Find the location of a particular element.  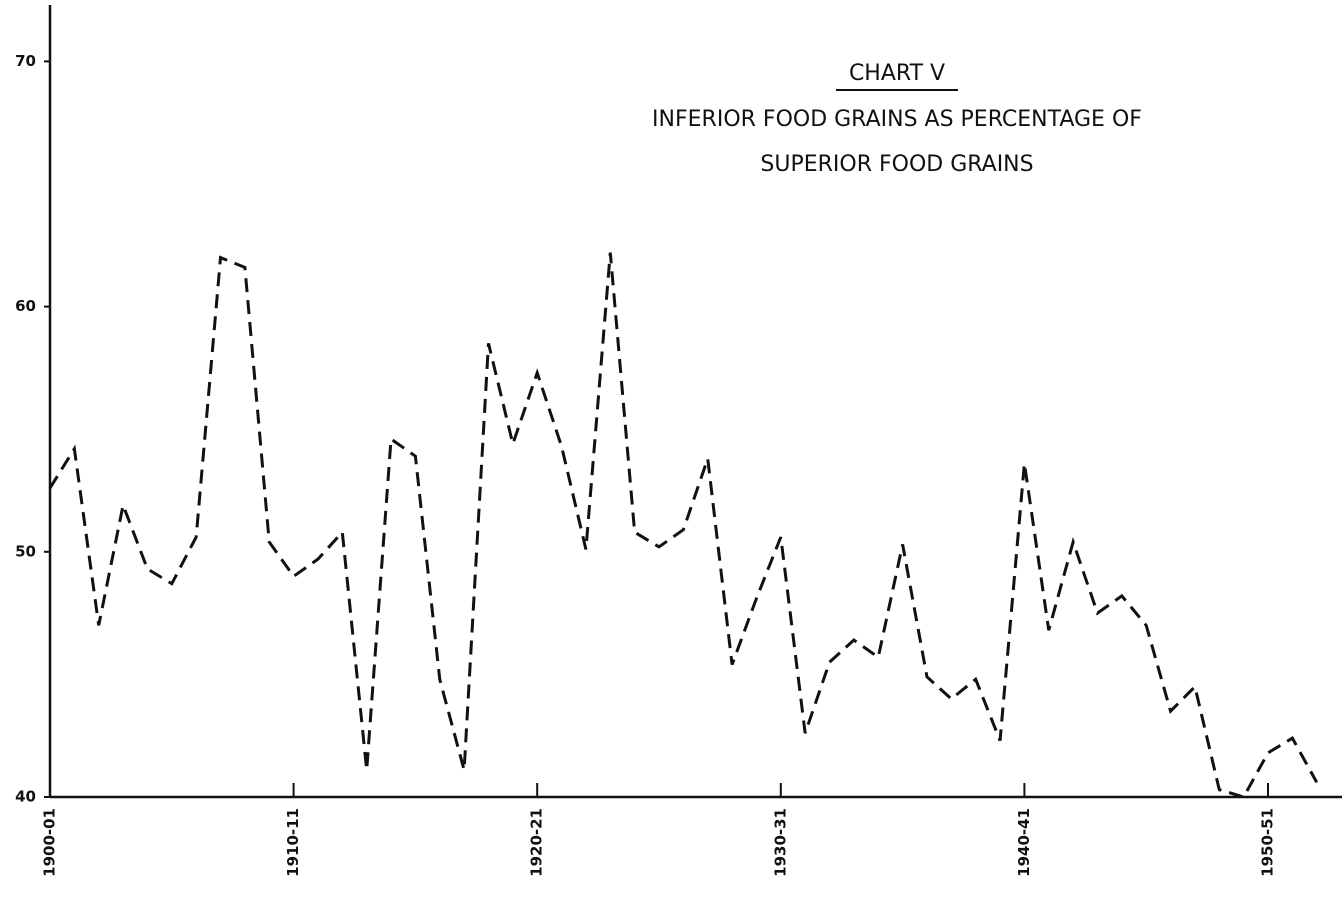

x-tick-label: 1910-11 is located at coordinates (293, 842).